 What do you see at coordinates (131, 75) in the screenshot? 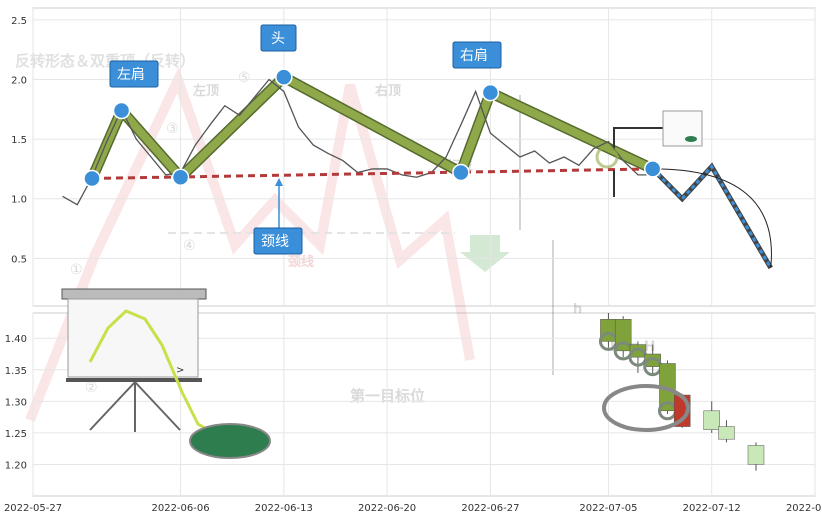
I see `left-shoulder-label: 左肩` at bounding box center [131, 75].